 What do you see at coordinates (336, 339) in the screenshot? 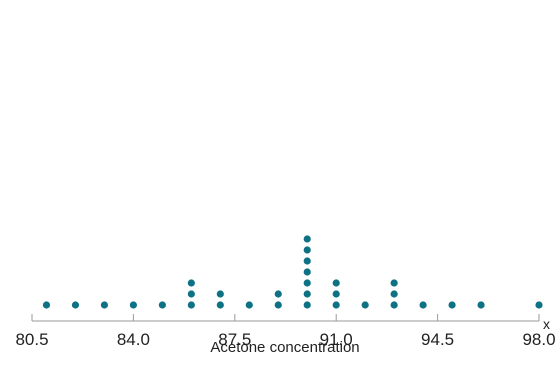
I see `x-tick-label: 91.0` at bounding box center [336, 339].